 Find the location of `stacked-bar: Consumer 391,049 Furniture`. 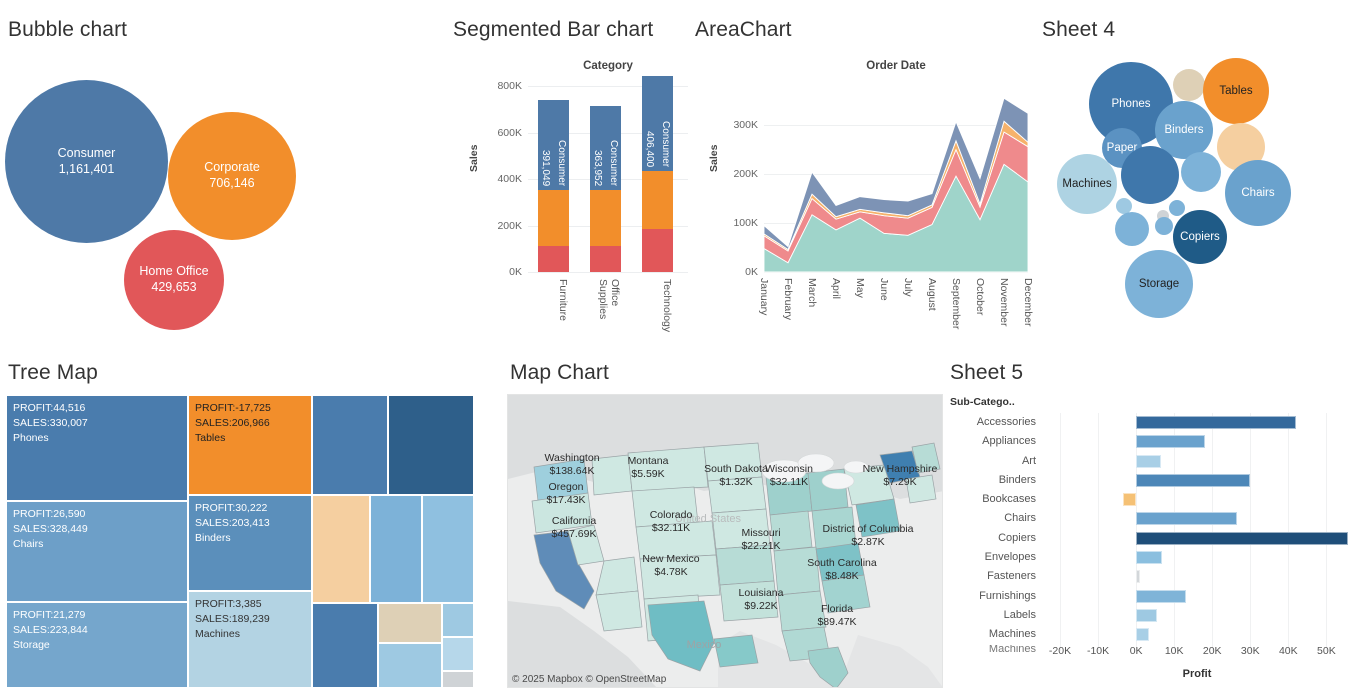

stacked-bar: Consumer 391,049 Furniture is located at coordinates (553, 210).